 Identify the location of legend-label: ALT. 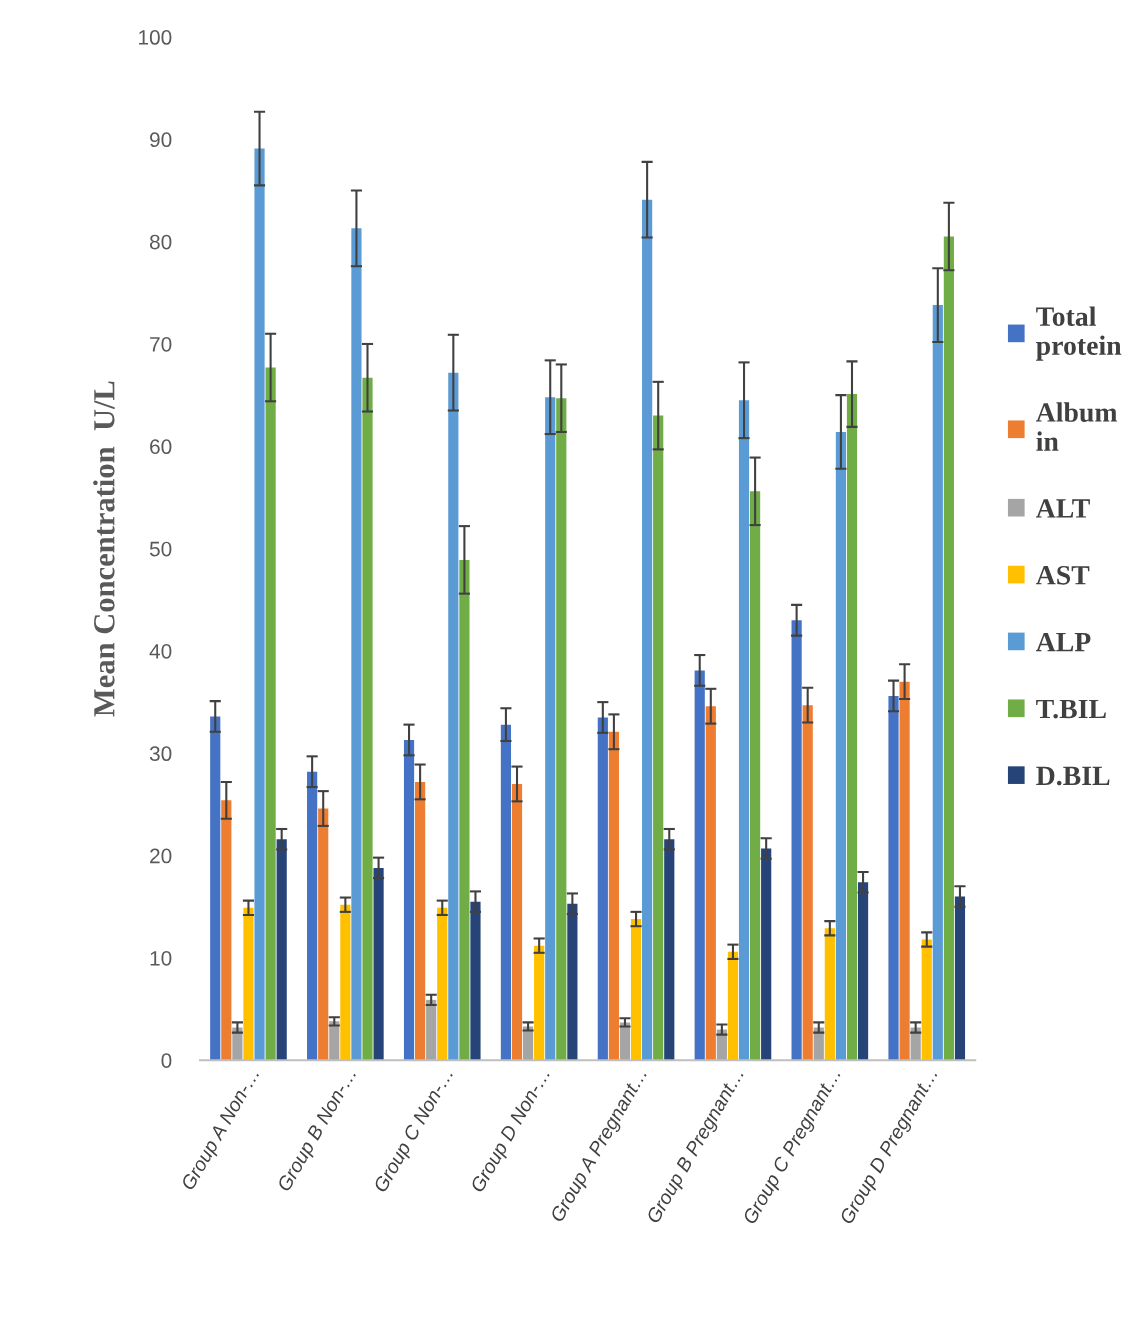
(1062, 508).